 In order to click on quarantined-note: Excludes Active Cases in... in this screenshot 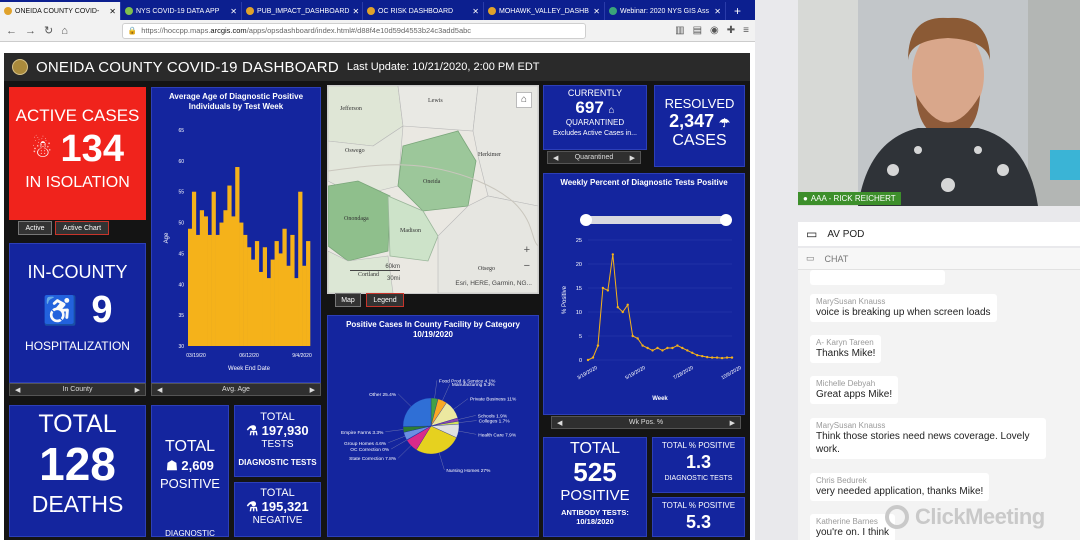, I will do `click(595, 133)`.